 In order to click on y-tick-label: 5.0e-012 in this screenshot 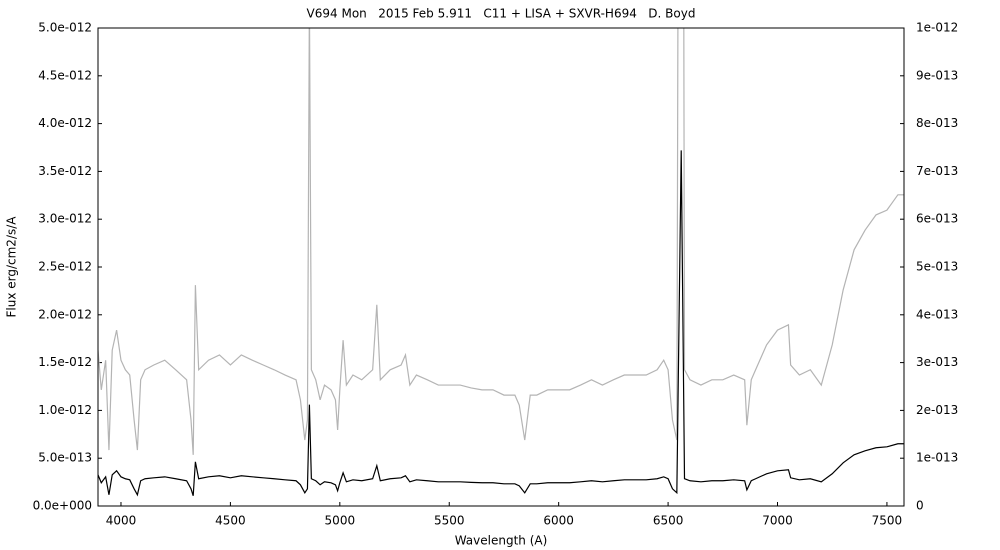, I will do `click(65, 28)`.